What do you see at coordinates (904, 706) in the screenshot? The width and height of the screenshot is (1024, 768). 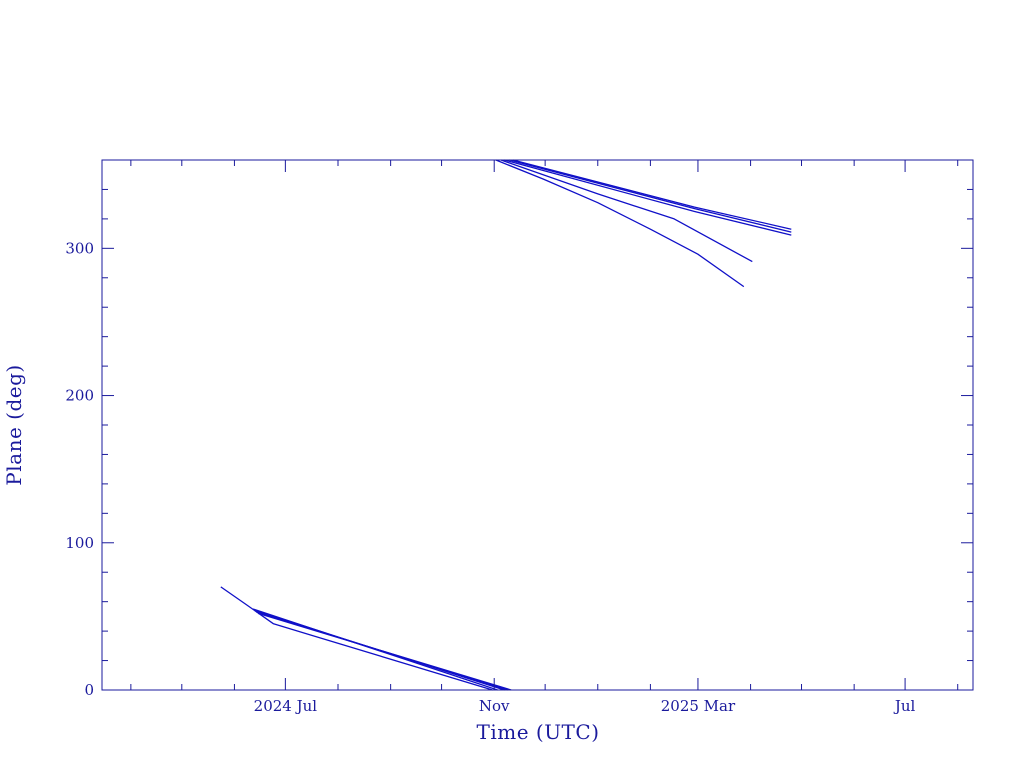 I see `x-tick-label: Jul` at bounding box center [904, 706].